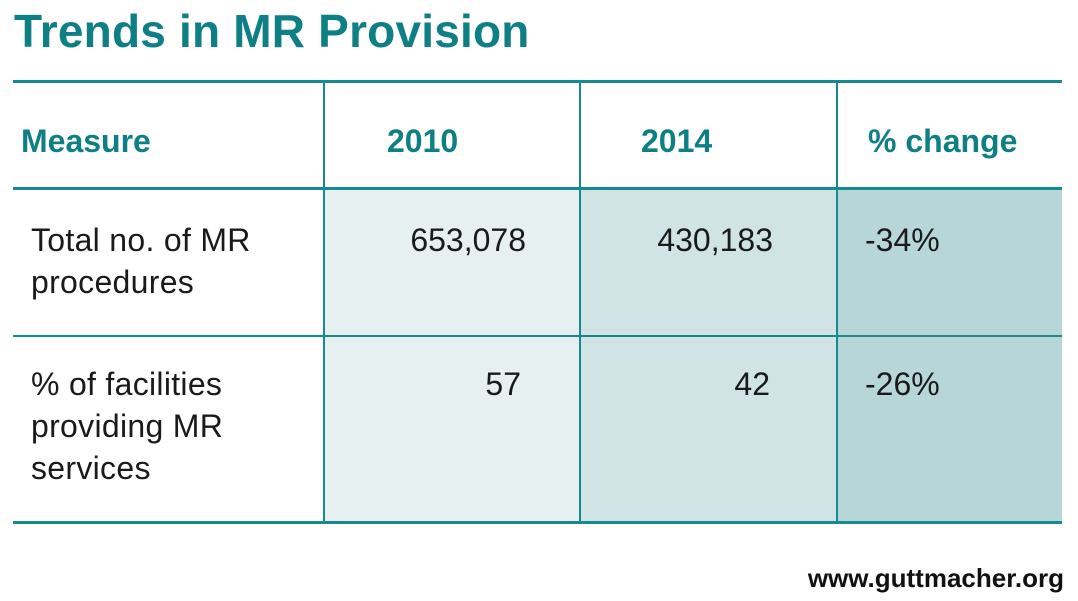  Describe the element at coordinates (950, 355) in the screenshot. I see `column-change-background` at that location.